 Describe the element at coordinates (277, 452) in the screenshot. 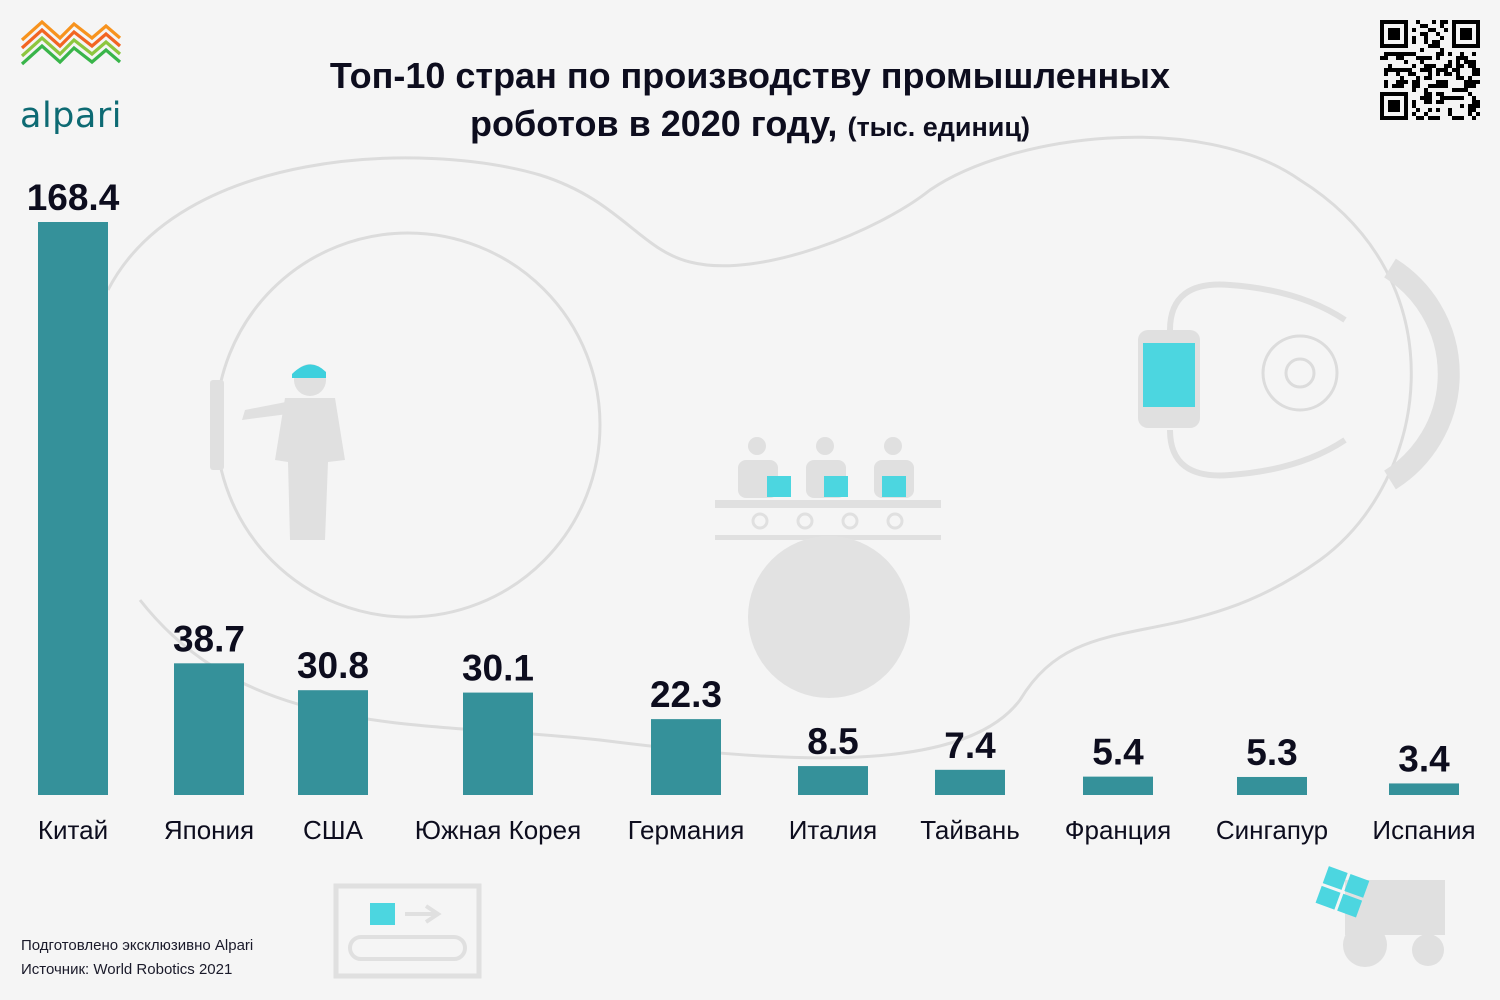

I see `worker-icon` at that location.